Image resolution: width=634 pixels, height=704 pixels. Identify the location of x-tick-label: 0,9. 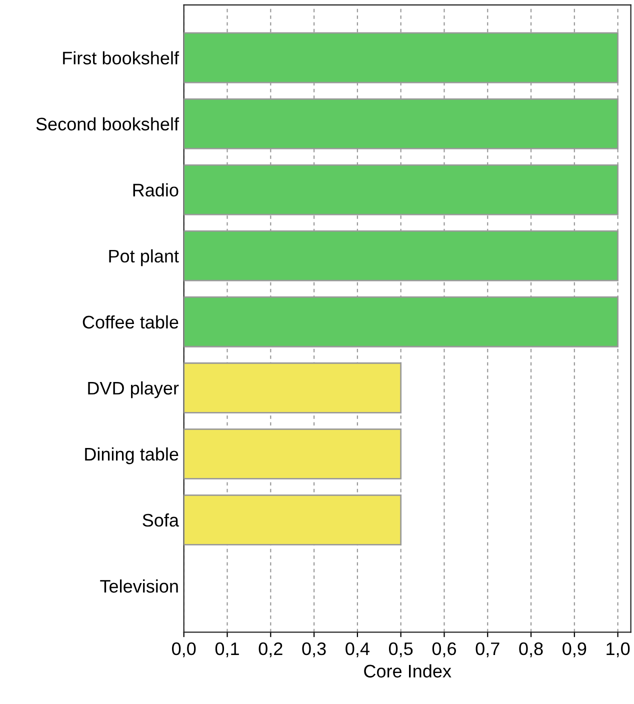
(574, 650).